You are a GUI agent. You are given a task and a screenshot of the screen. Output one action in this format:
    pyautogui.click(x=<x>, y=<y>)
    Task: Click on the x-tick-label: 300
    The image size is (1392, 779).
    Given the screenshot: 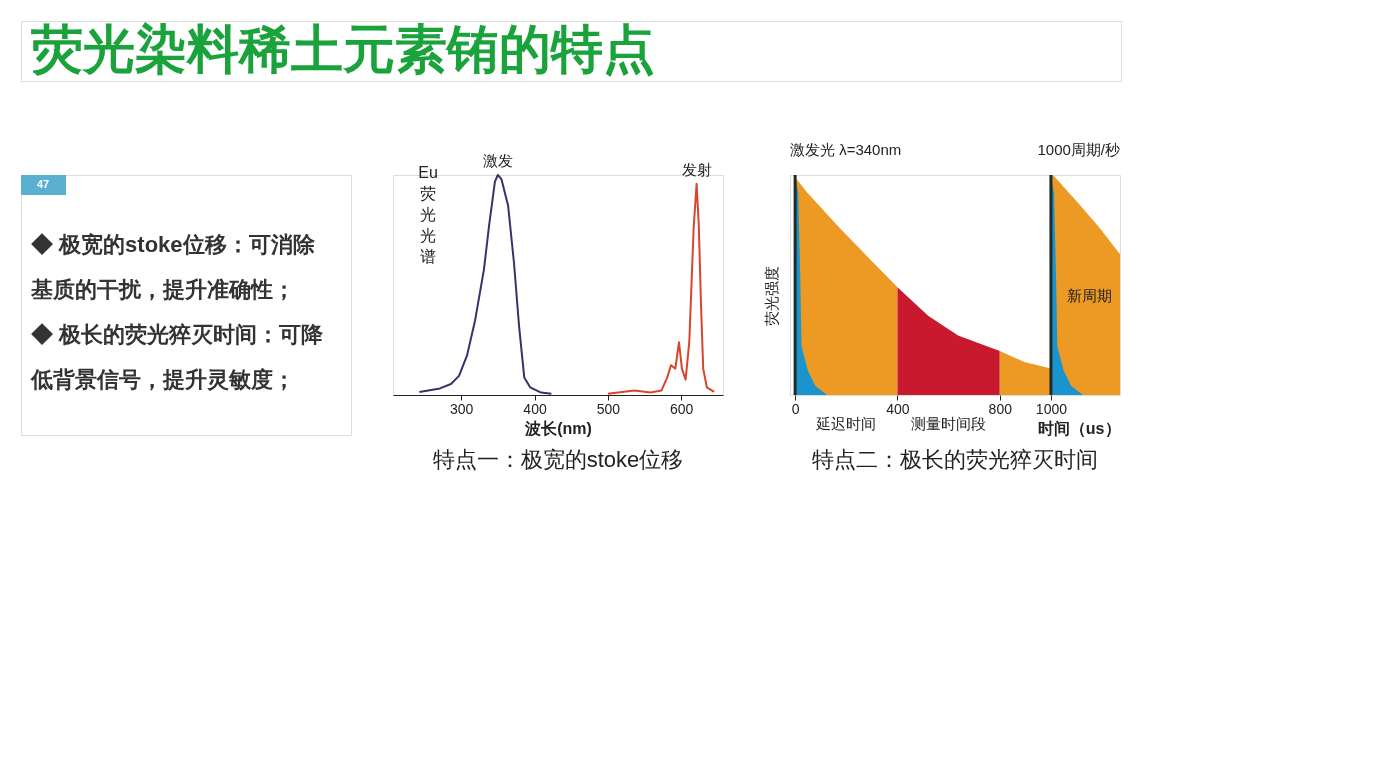 What is the action you would take?
    pyautogui.click(x=462, y=408)
    